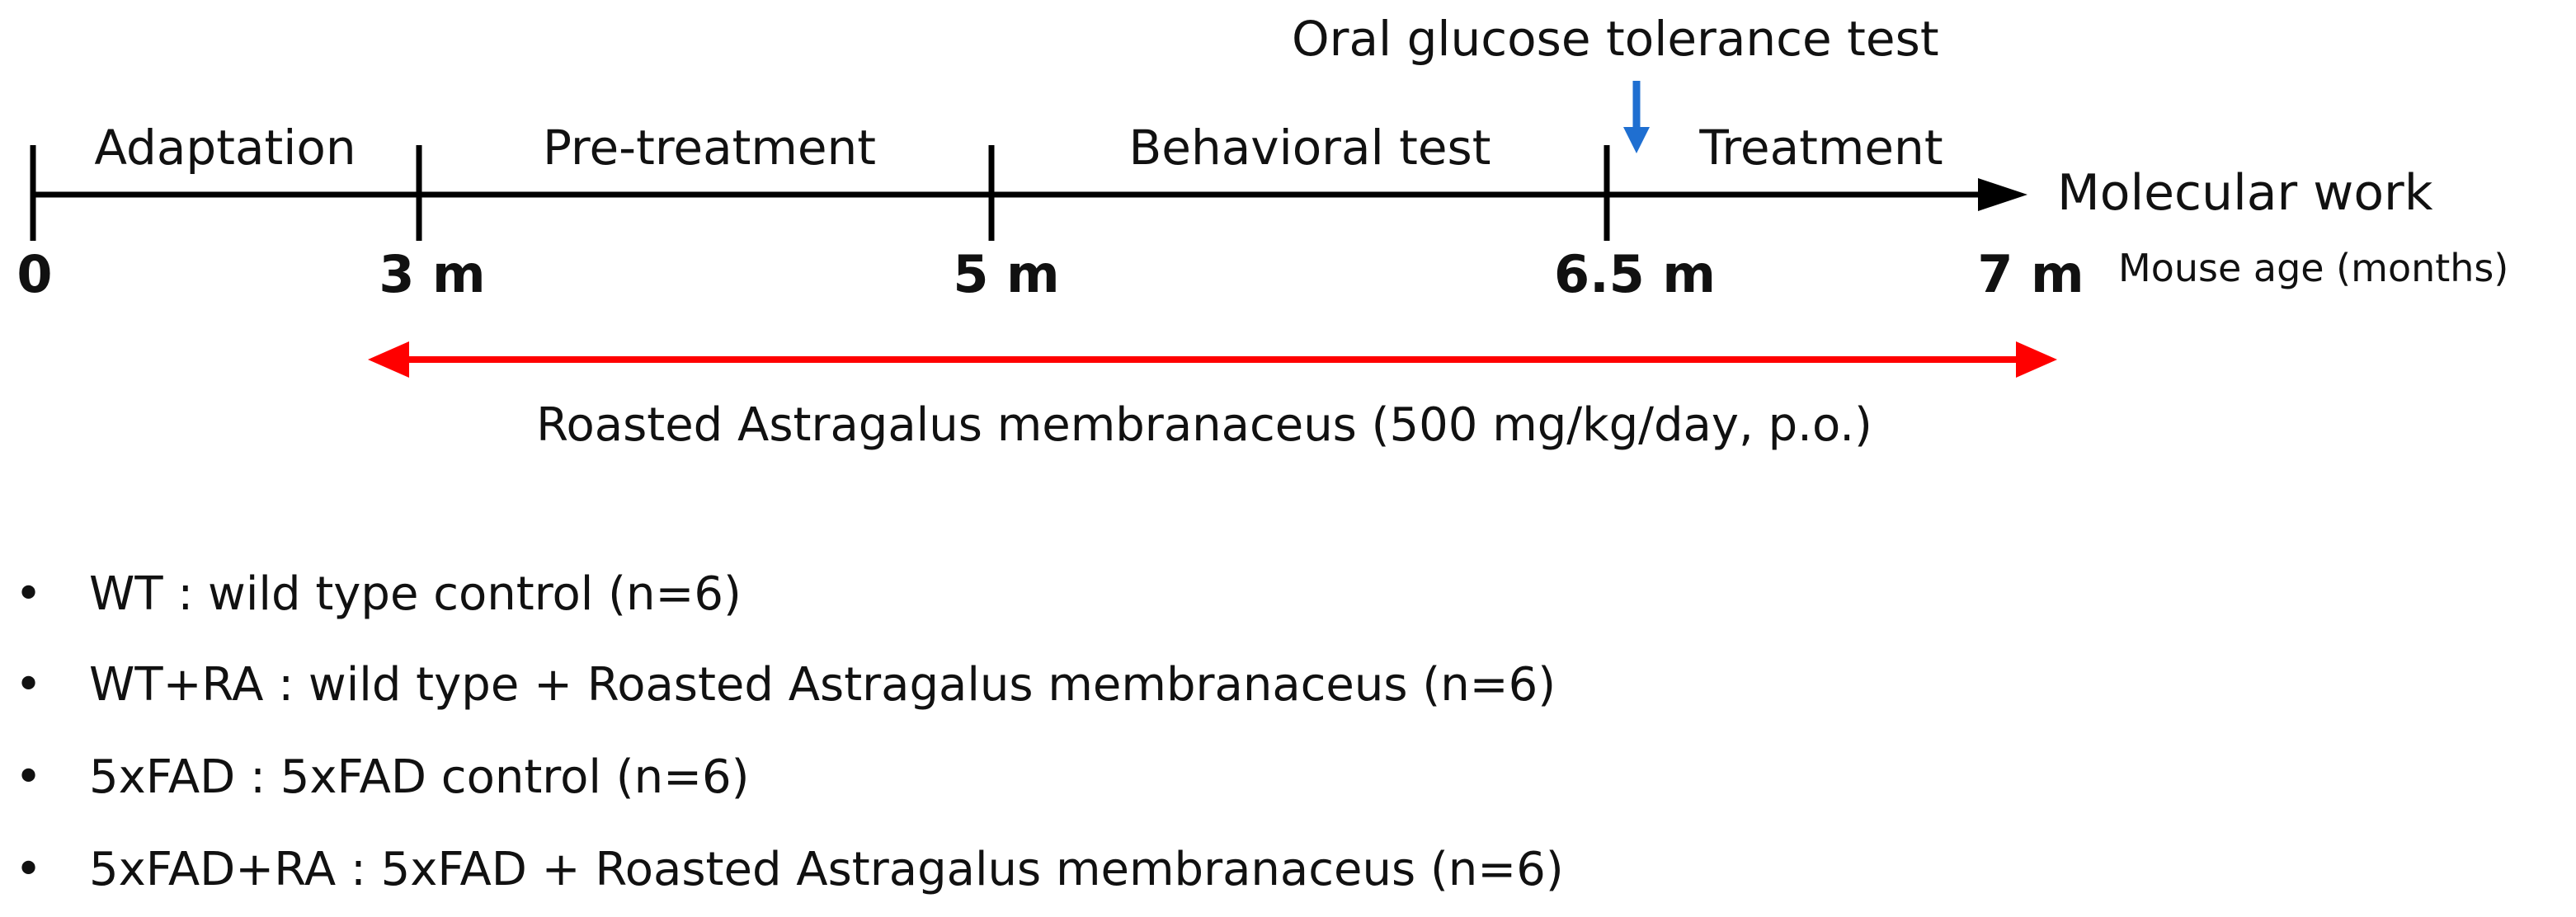 The image size is (2576, 917). I want to click on phase-label-adaptation: Adaptation, so click(225, 148).